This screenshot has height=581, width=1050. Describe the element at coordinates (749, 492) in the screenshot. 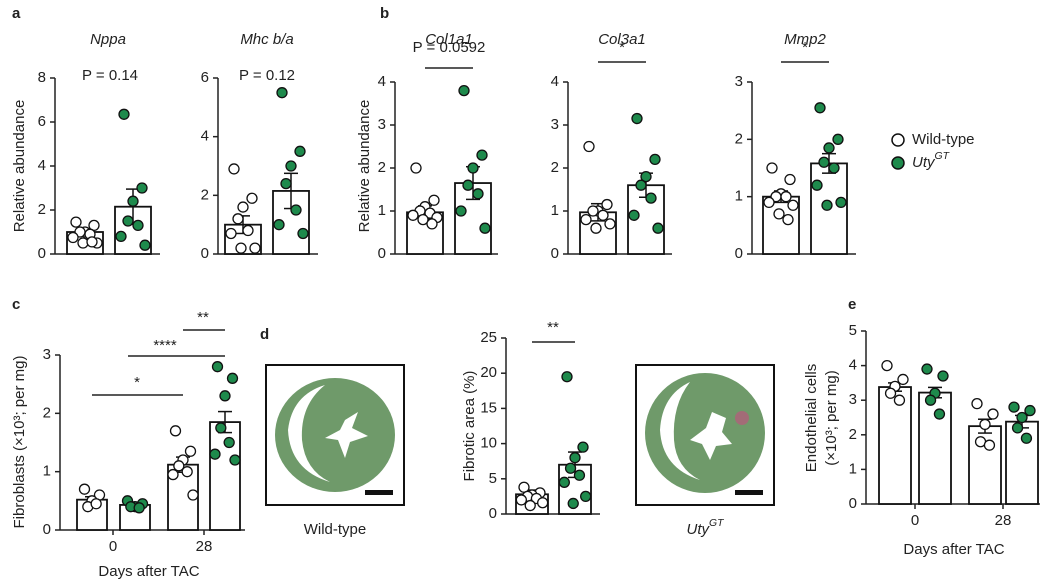

I see `scale-bar` at that location.